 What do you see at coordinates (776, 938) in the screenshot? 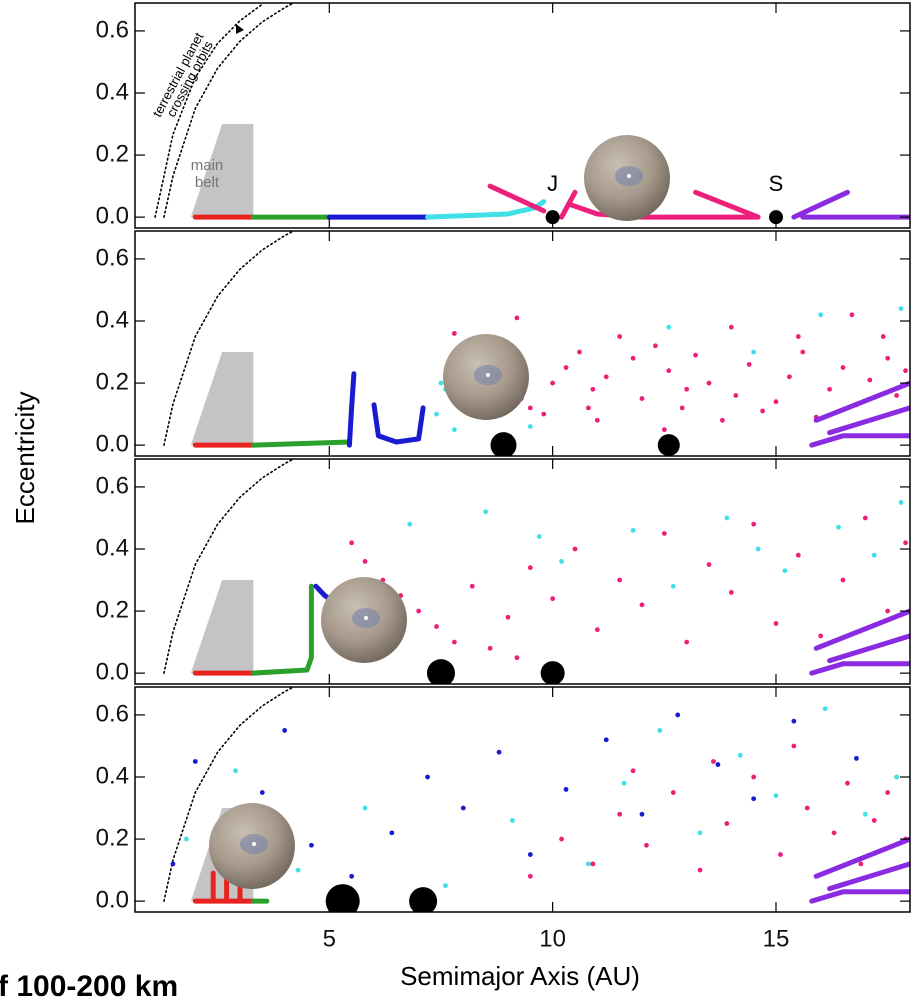
I see `x-tick-label: 15` at bounding box center [776, 938].